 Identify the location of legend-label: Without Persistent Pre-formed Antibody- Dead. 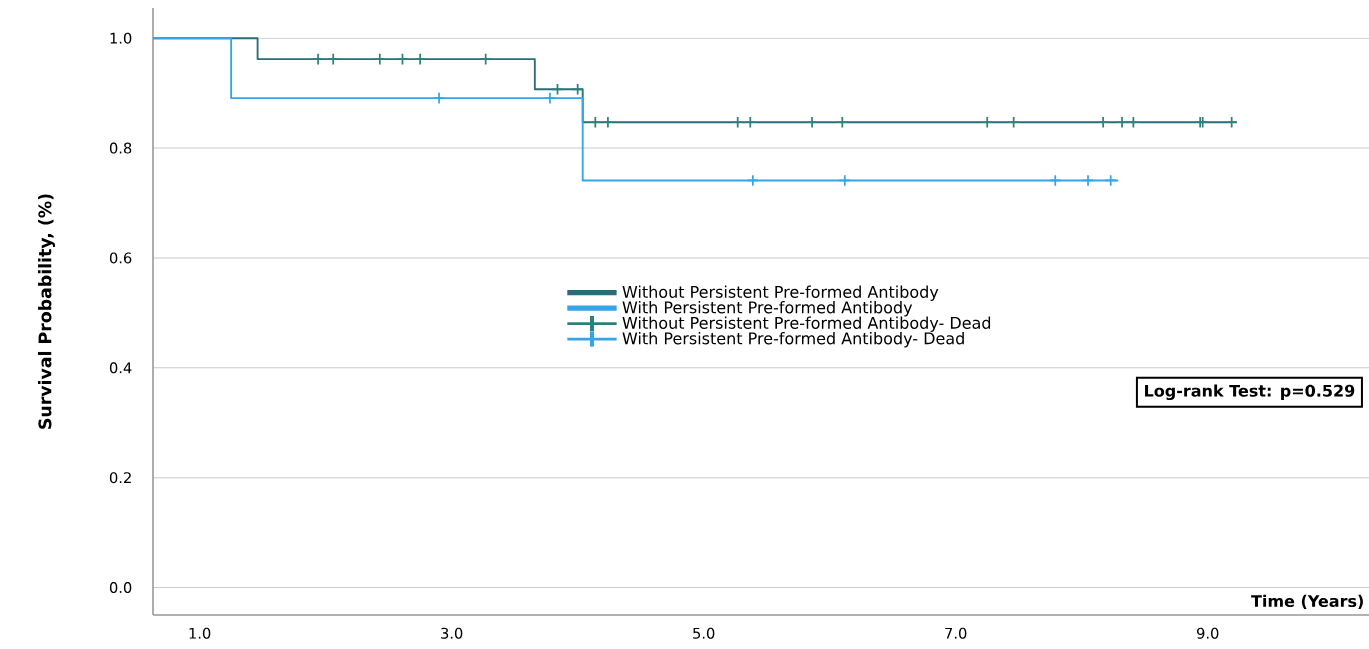
(806, 324).